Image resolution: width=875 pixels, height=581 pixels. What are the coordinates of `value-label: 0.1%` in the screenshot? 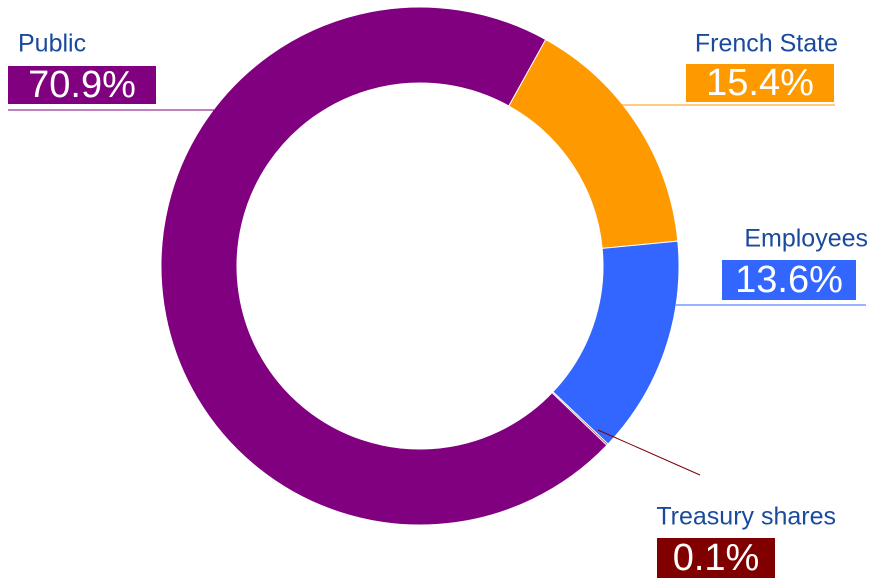 It's located at (716, 558).